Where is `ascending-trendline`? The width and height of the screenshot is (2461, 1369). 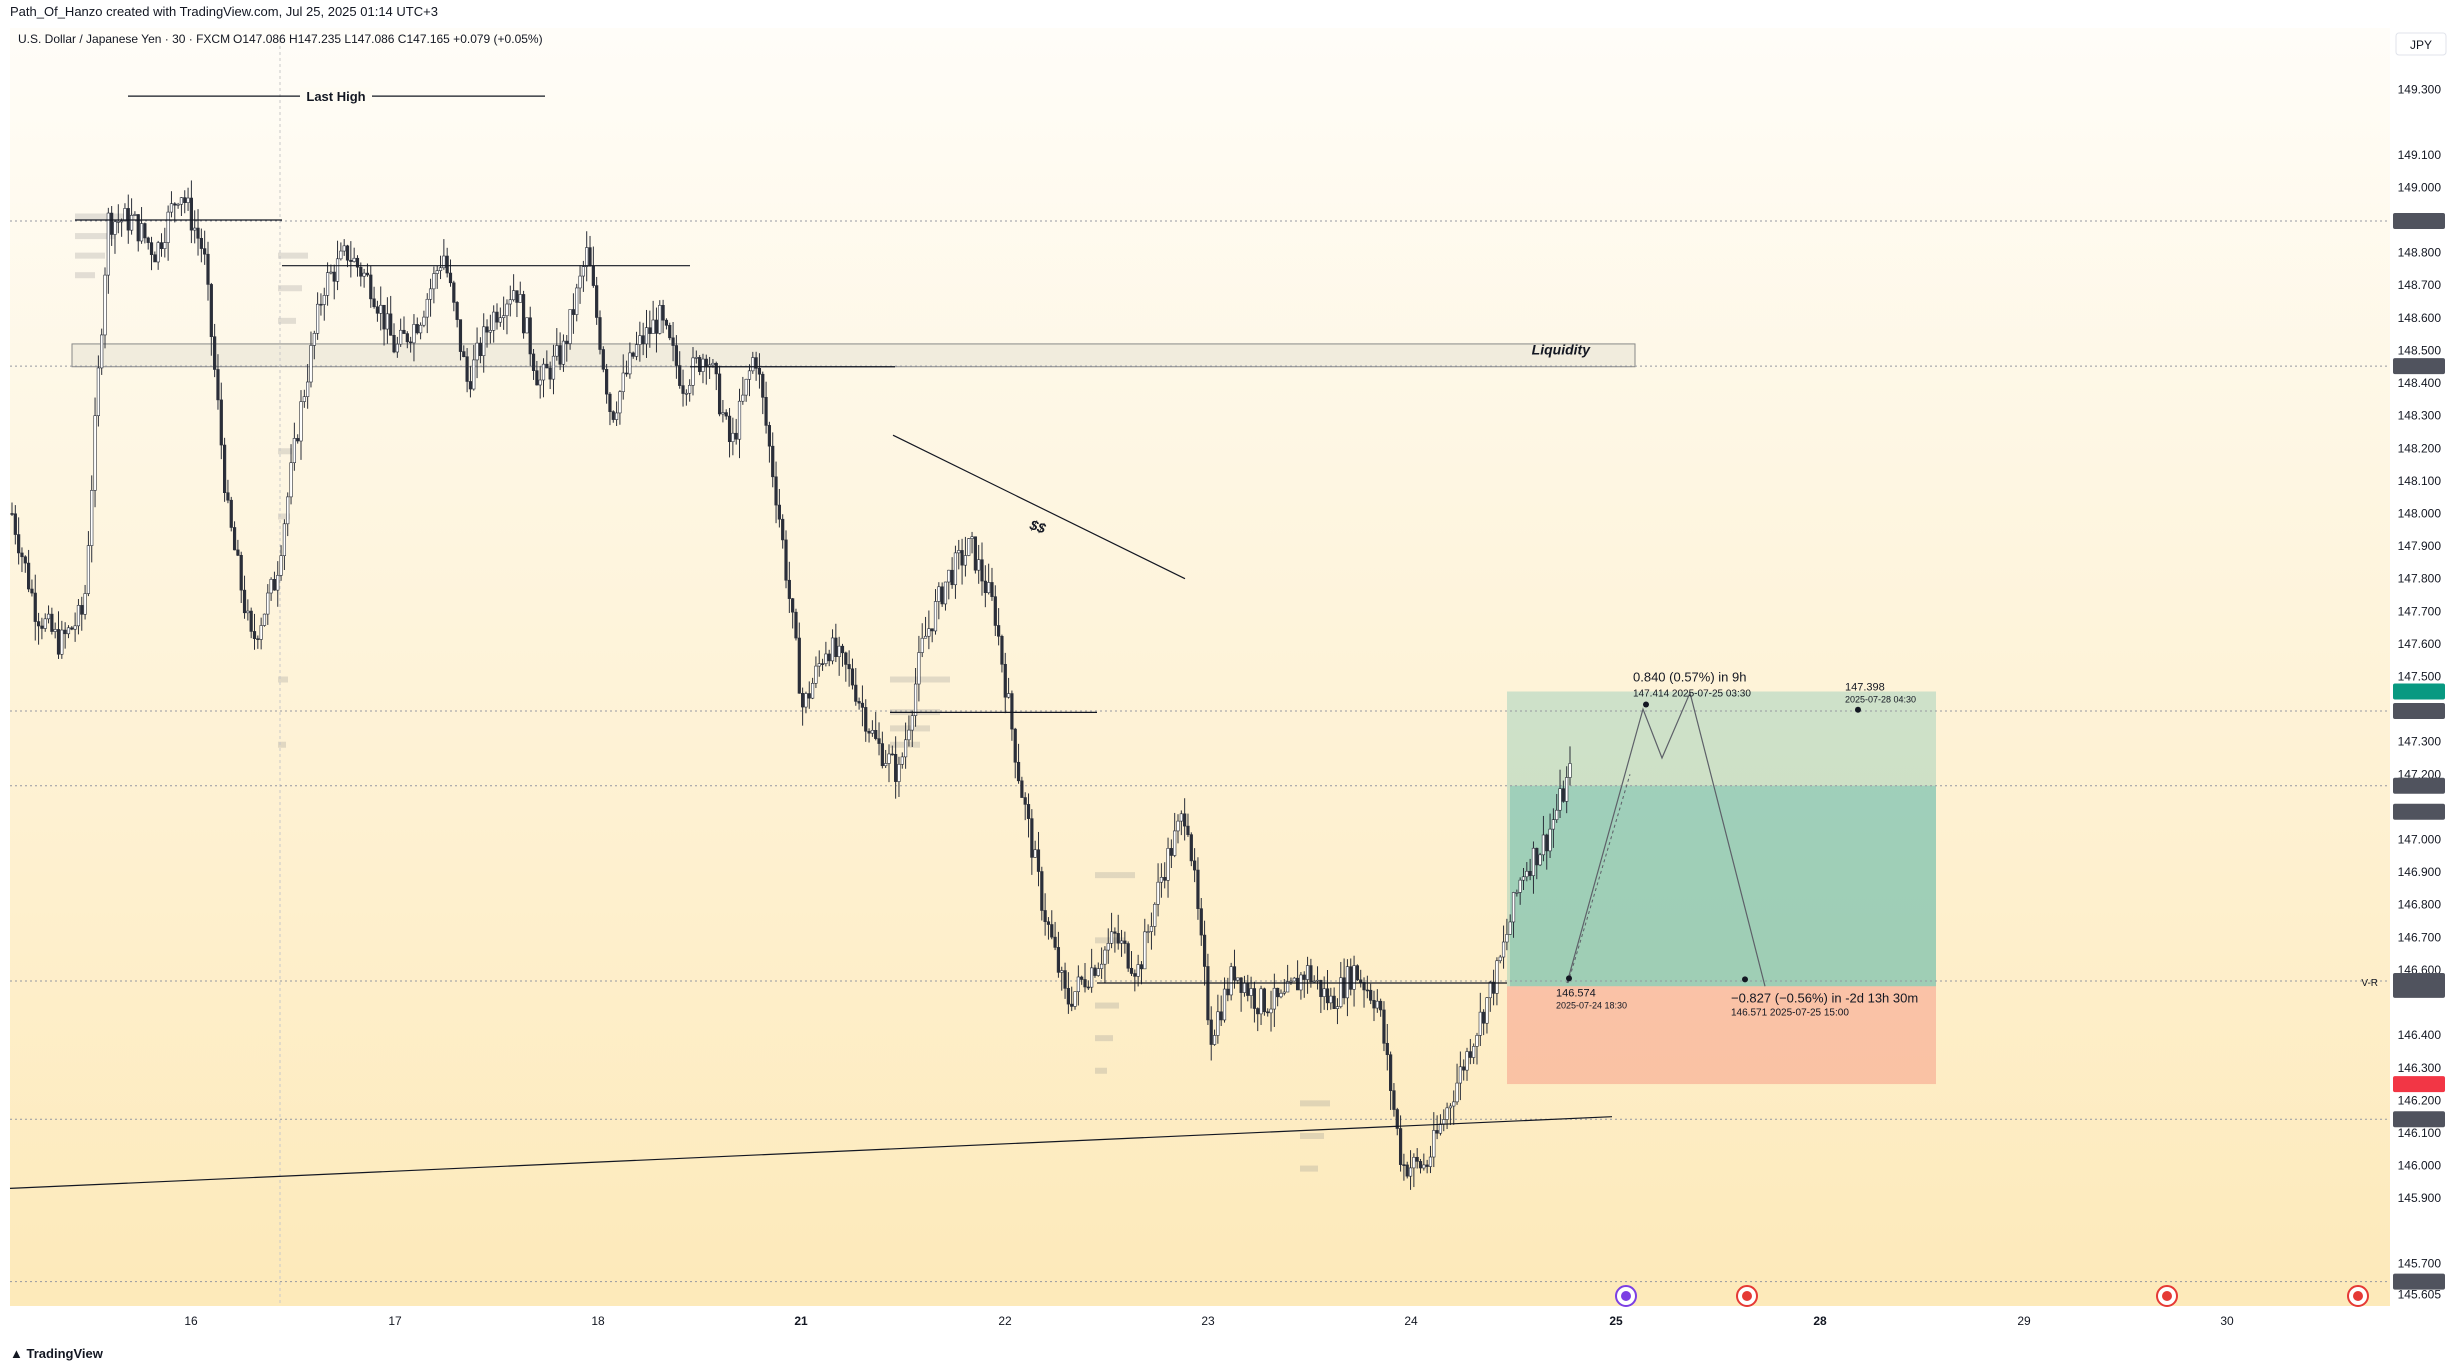
ascending-trendline is located at coordinates (811, 1153).